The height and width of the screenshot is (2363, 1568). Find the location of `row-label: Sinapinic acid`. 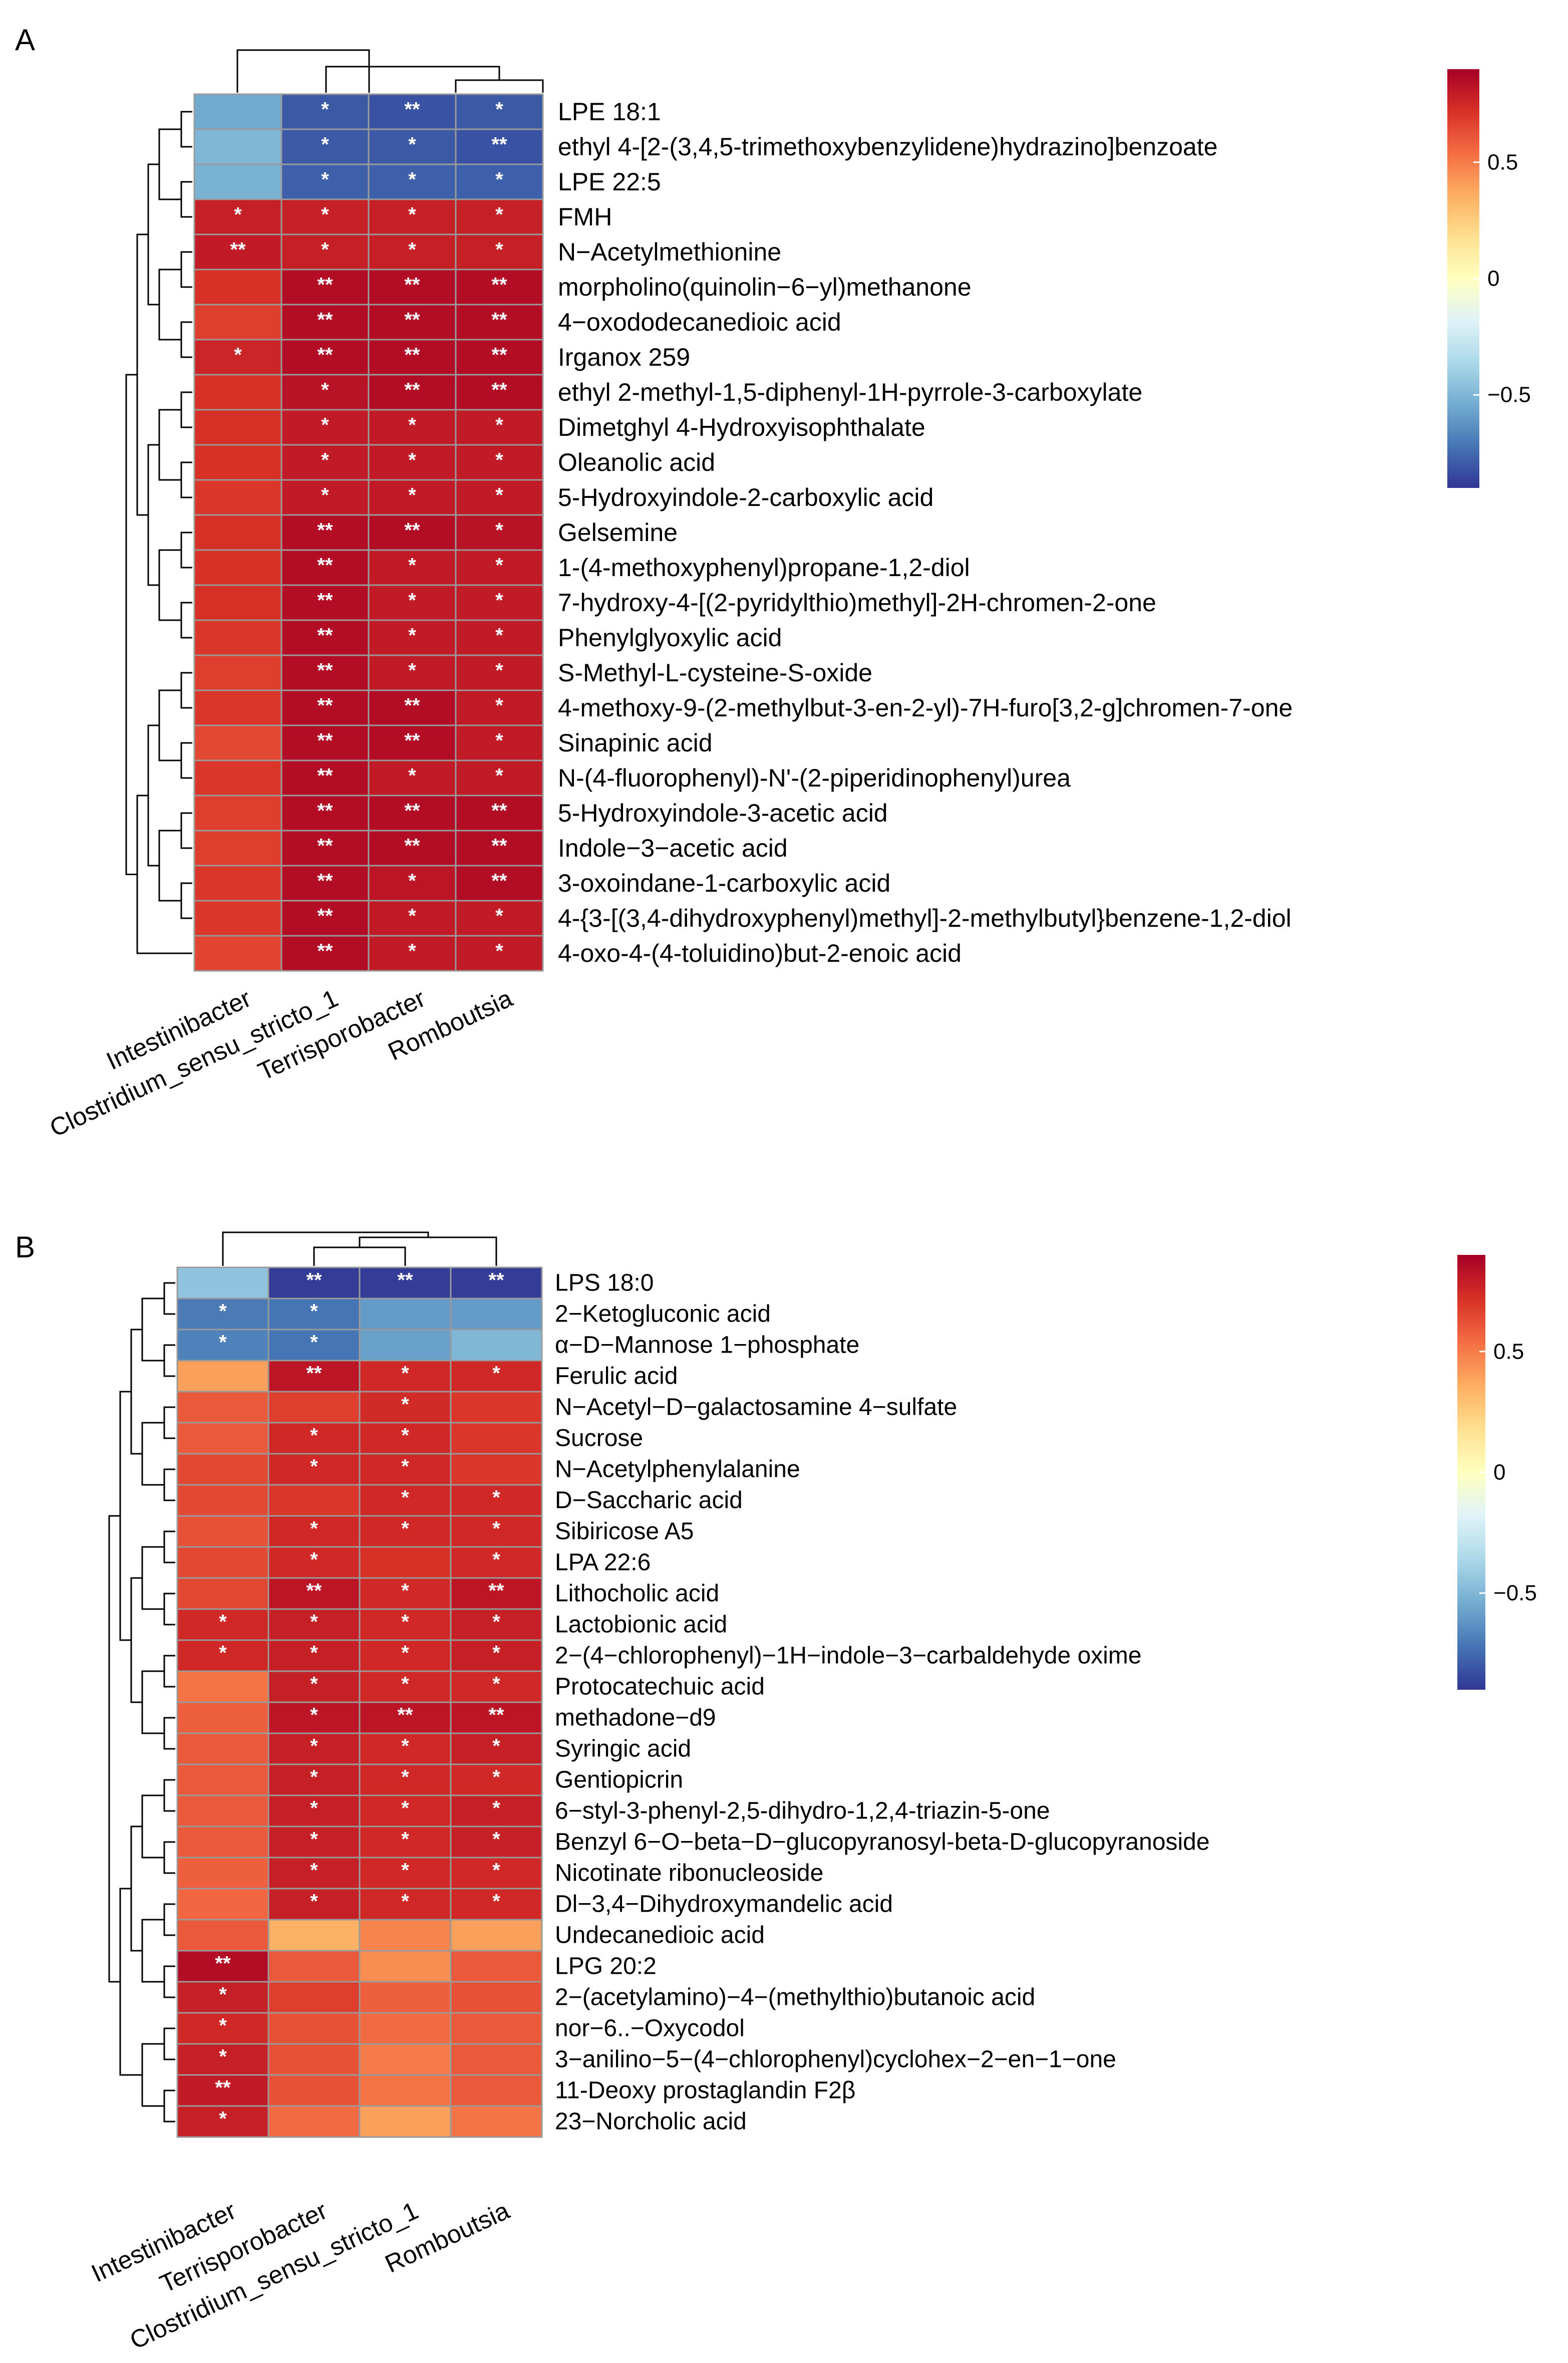

row-label: Sinapinic acid is located at coordinates (635, 743).